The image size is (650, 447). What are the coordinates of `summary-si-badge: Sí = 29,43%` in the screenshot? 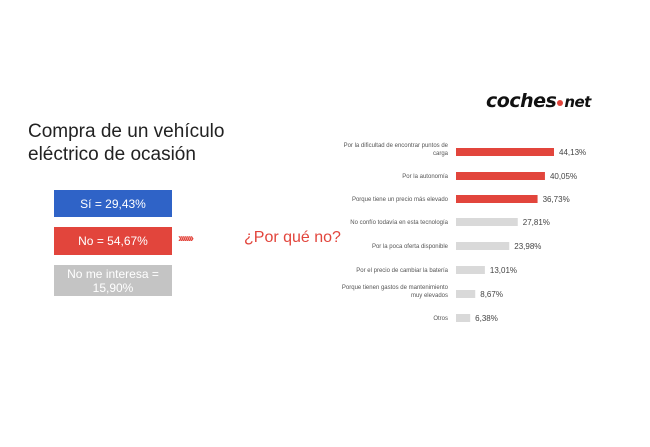 It's located at (113, 203).